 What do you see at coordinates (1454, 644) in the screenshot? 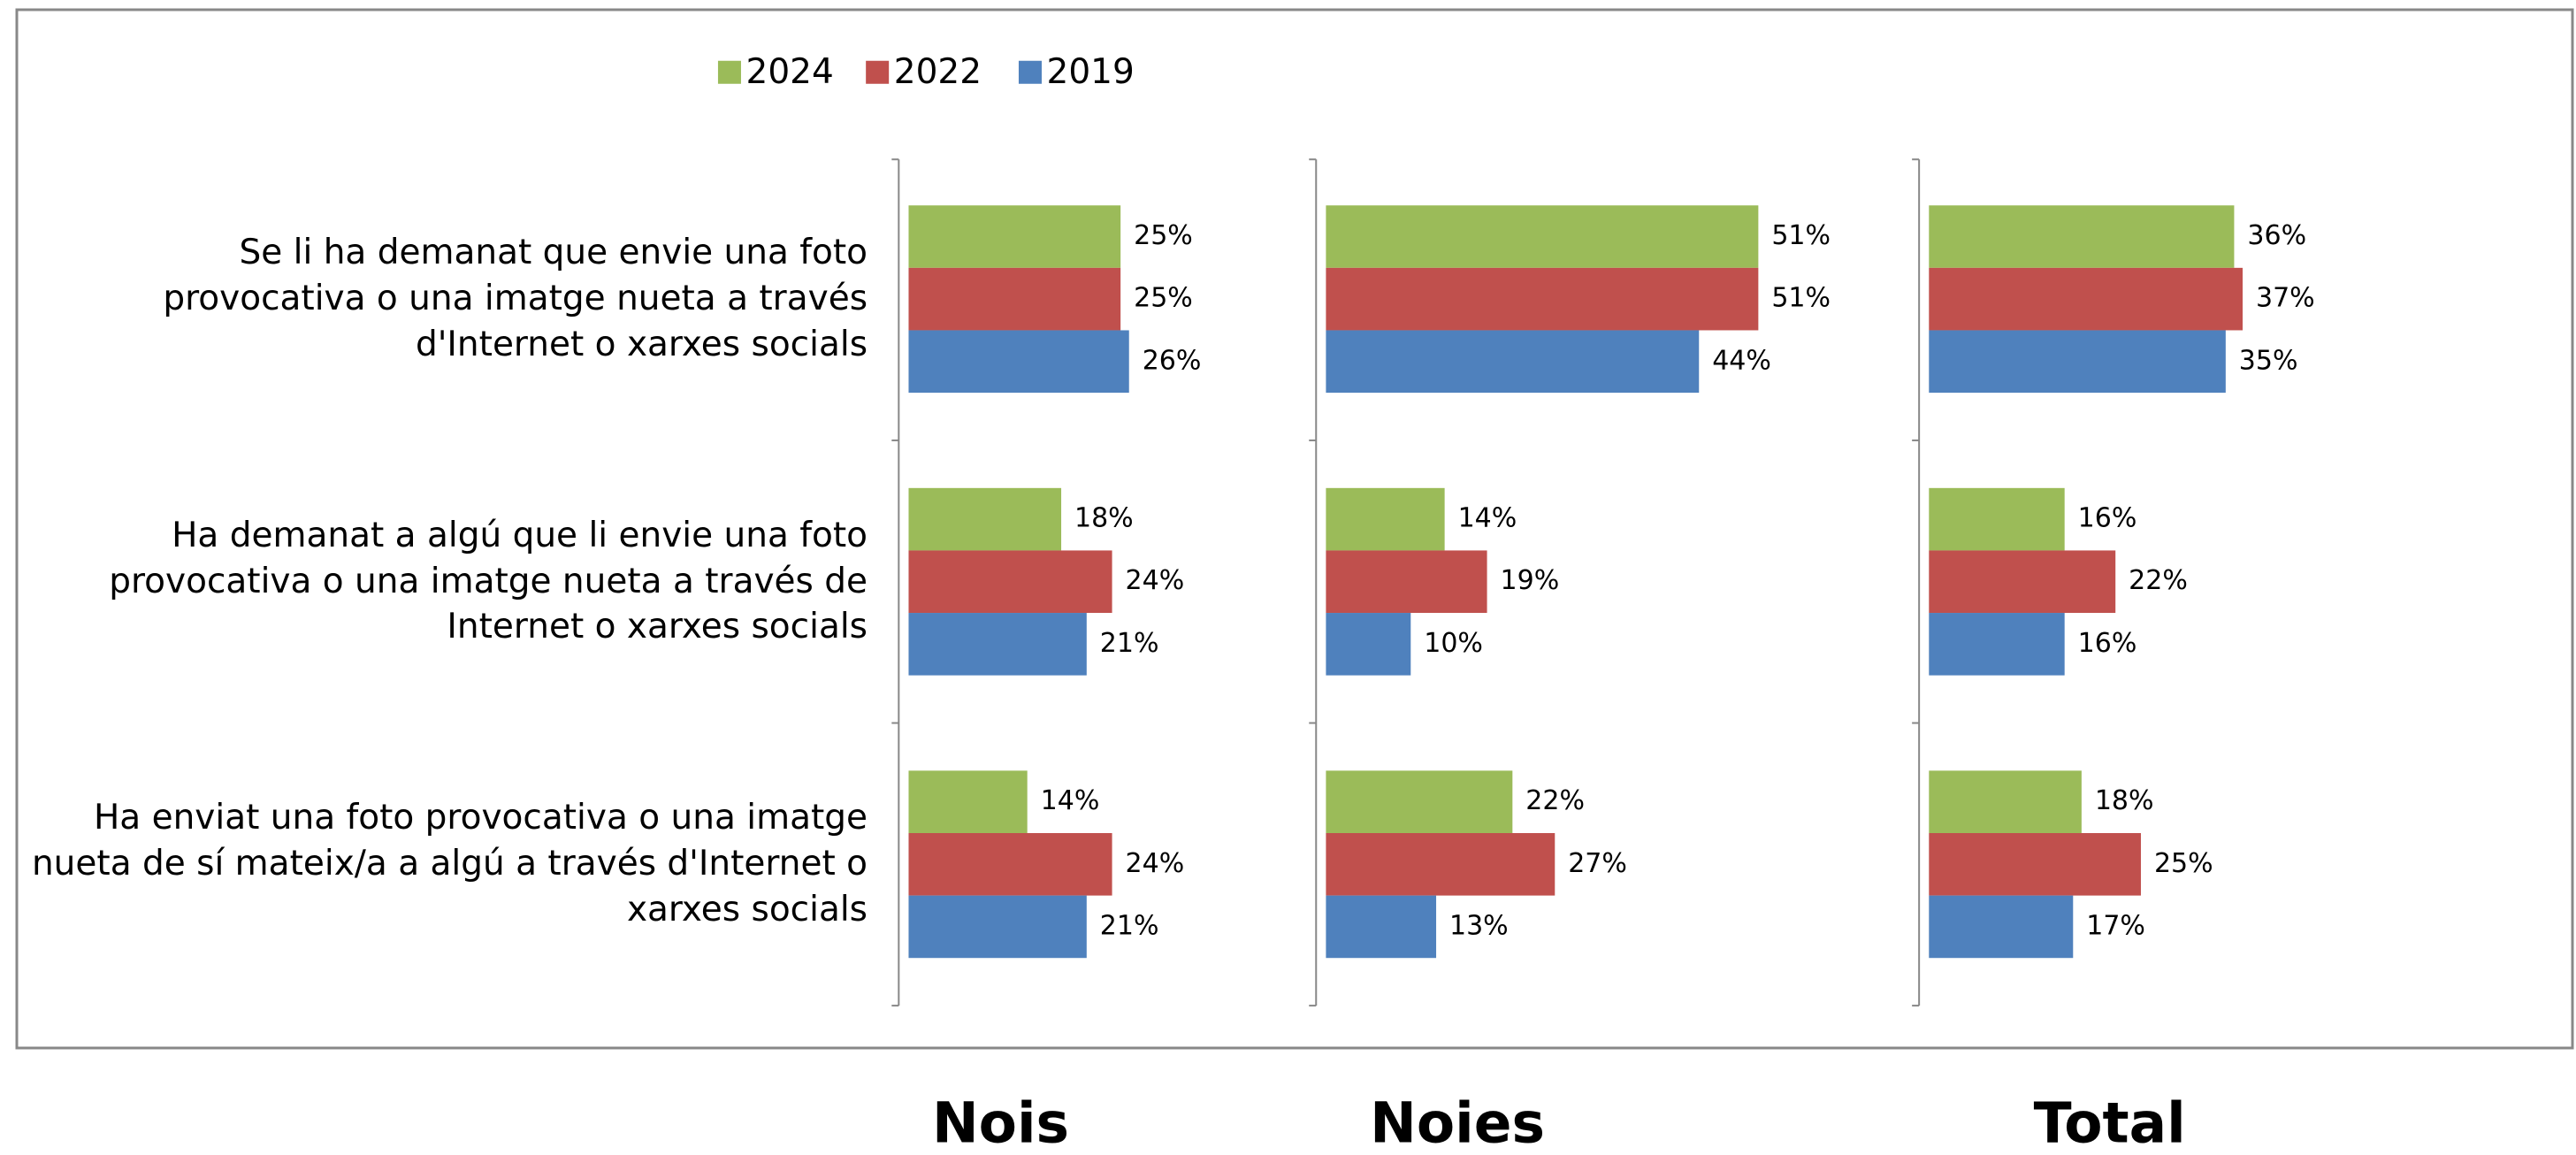
I see `value-label: 10%` at bounding box center [1454, 644].